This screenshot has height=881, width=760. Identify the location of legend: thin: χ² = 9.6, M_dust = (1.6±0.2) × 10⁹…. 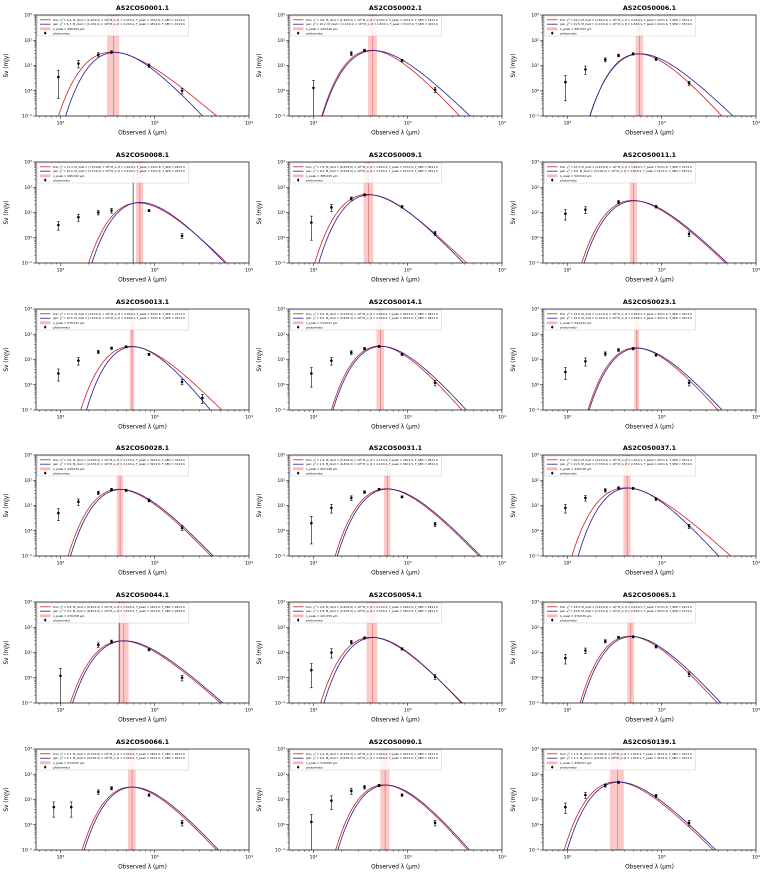
(366, 26).